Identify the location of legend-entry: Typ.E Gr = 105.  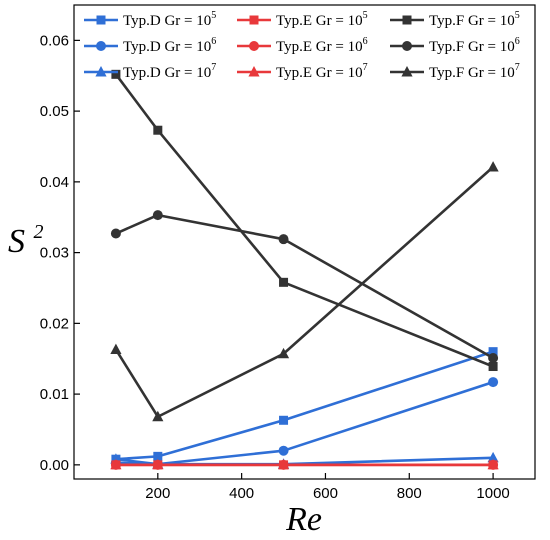
(302, 19).